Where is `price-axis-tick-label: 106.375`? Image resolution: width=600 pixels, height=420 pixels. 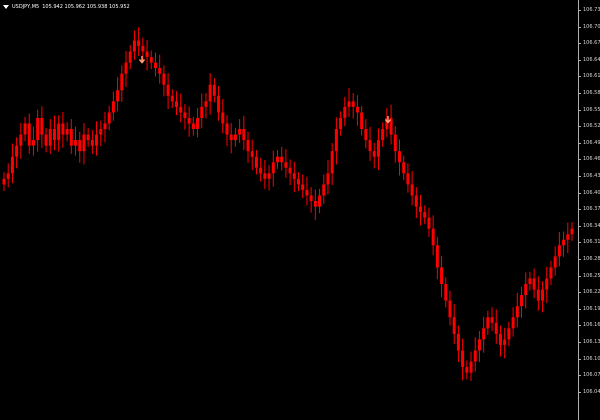
price-axis-tick-label: 106.375 is located at coordinates (591, 209).